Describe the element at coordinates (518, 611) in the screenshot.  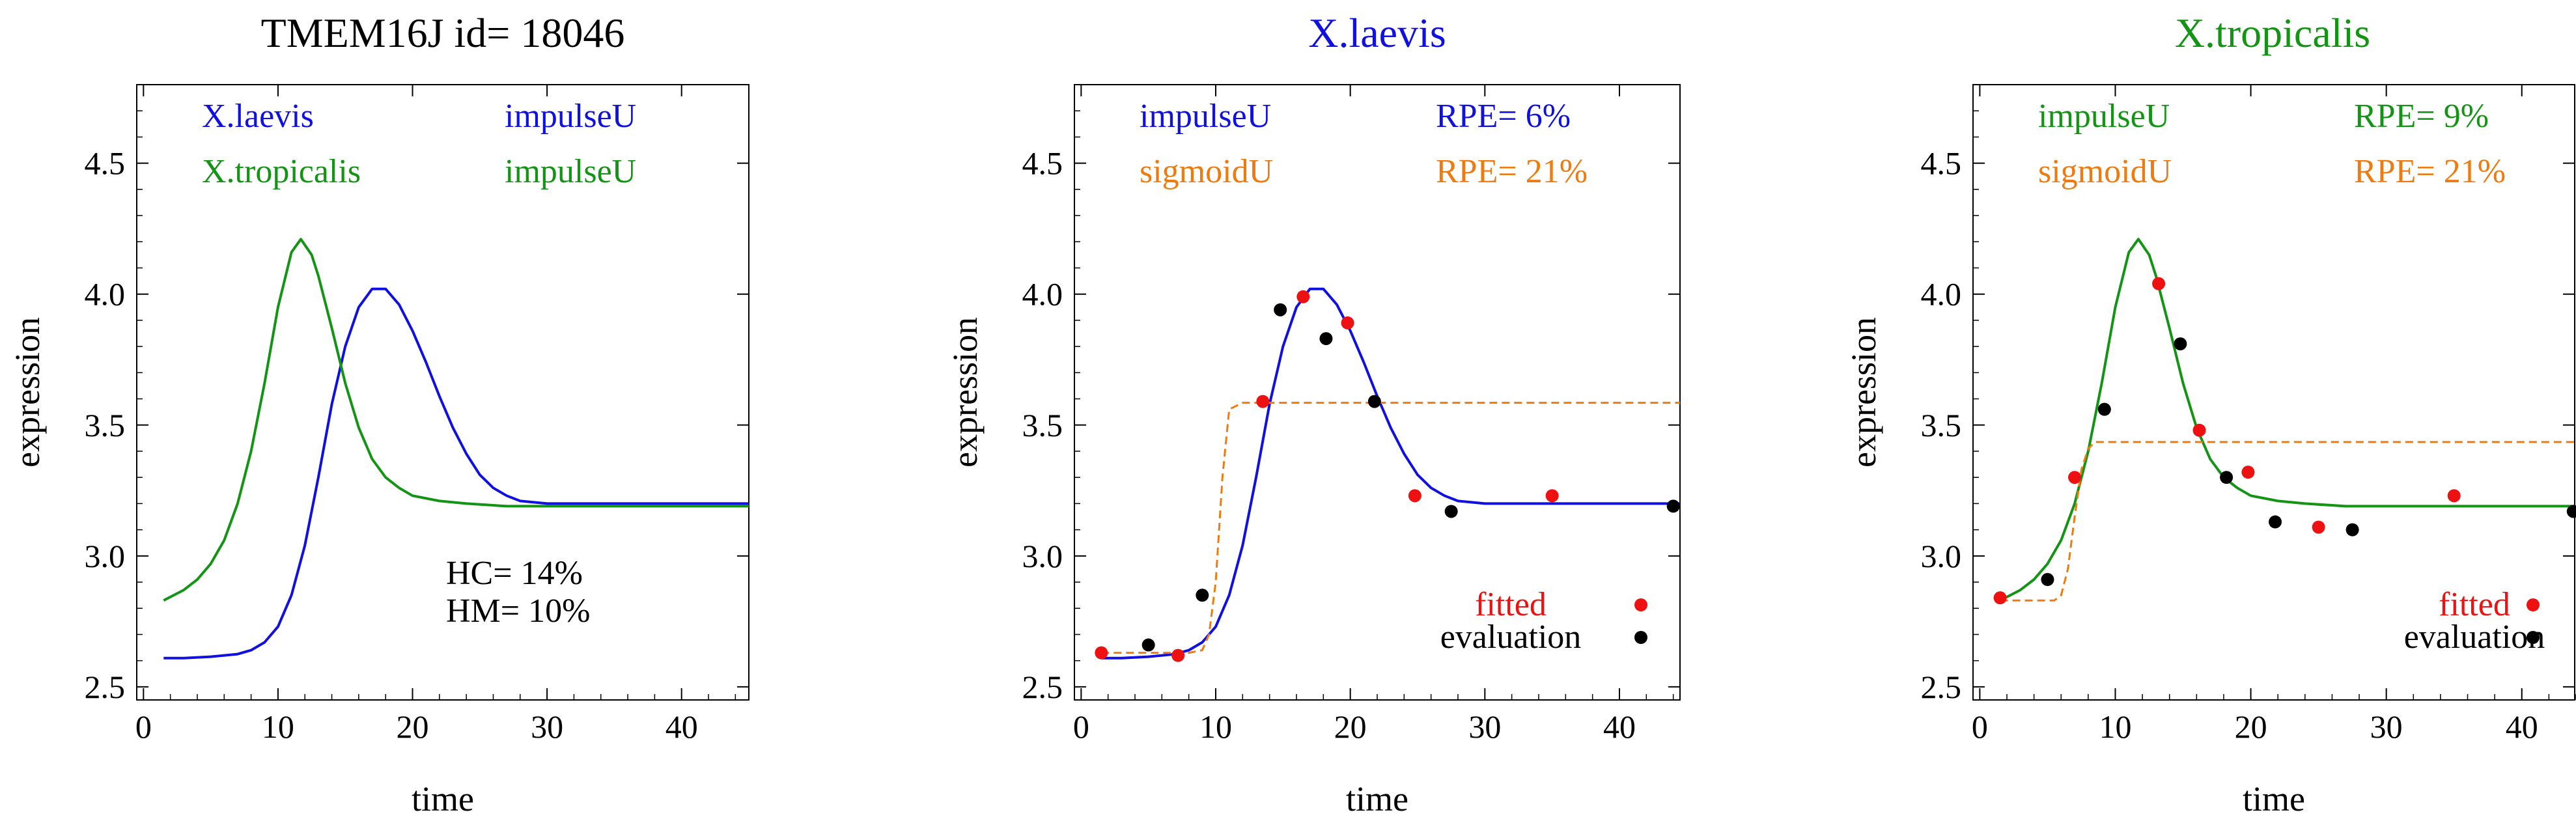
I see `annotation-text: HM= 10%` at that location.